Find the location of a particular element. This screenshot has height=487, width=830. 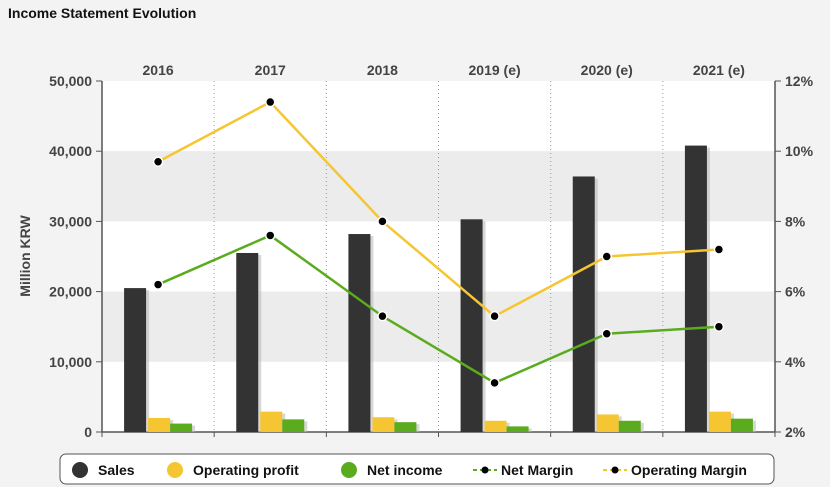

legend-marker-net-margin is located at coordinates (485, 470).